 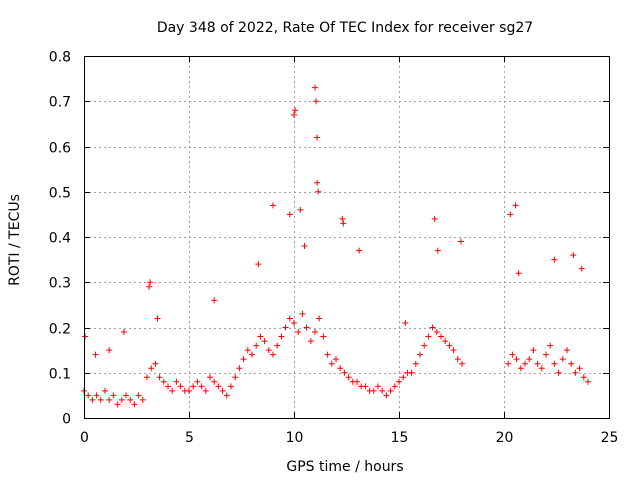 What do you see at coordinates (66, 420) in the screenshot?
I see `y-tick-label: 0` at bounding box center [66, 420].